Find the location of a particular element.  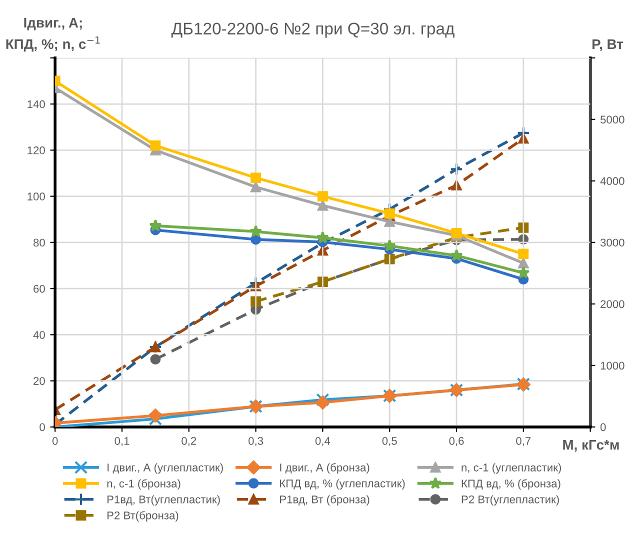

x-tick-label: 0,6 is located at coordinates (456, 441).